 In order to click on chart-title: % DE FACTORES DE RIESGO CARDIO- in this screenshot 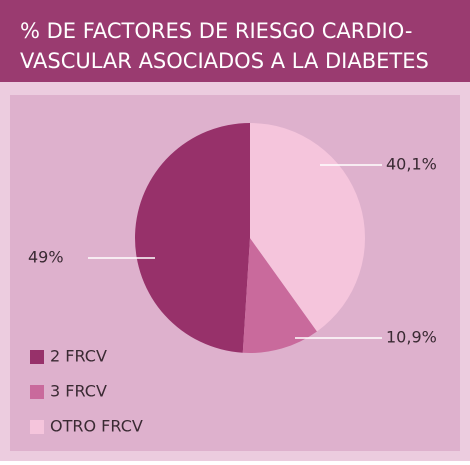, I will do `click(216, 31)`.